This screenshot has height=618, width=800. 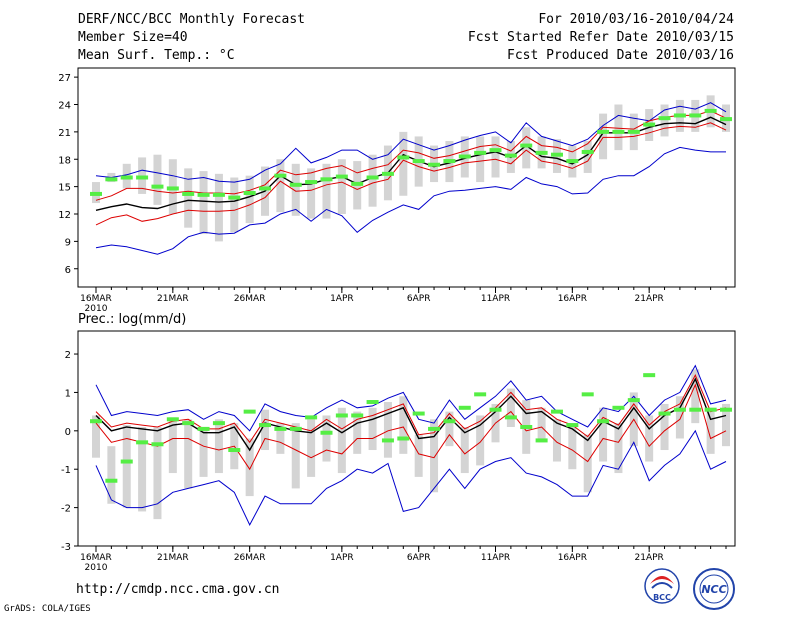 What do you see at coordinates (600, 37) in the screenshot?
I see `start-date: Fcst Started Refer Date 2010/03/15` at bounding box center [600, 37].